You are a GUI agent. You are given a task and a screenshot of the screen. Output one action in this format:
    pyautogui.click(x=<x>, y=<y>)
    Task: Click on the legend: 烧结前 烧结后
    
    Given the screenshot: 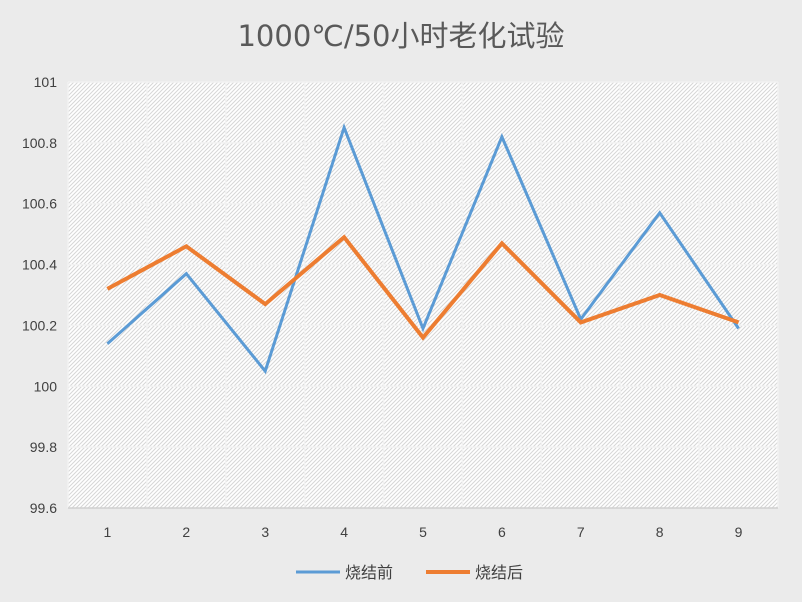 What is the action you would take?
    pyautogui.click(x=409, y=572)
    